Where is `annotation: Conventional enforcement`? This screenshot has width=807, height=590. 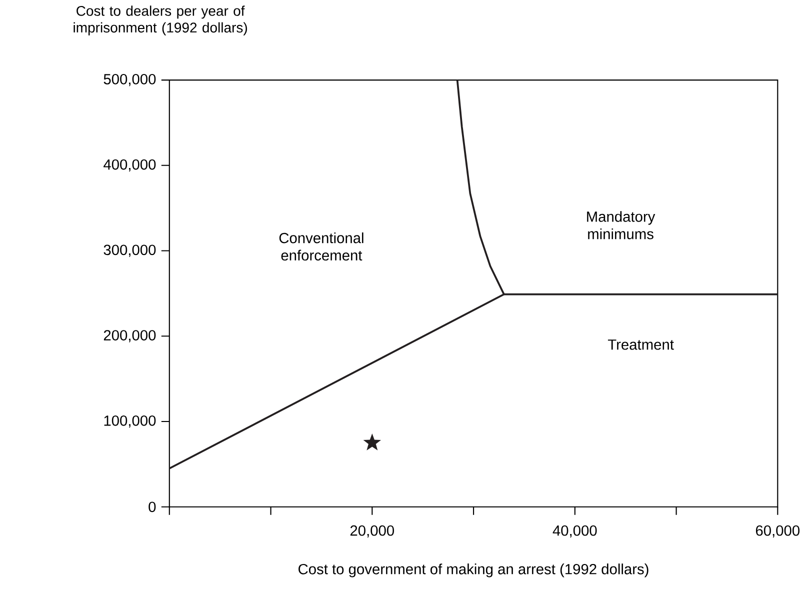 annotation: Conventional enforcement is located at coordinates (321, 246).